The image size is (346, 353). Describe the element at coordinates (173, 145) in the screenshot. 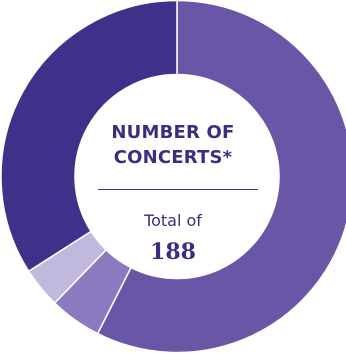

I see `chart-title: NUMBER OF CONCERTS*` at that location.